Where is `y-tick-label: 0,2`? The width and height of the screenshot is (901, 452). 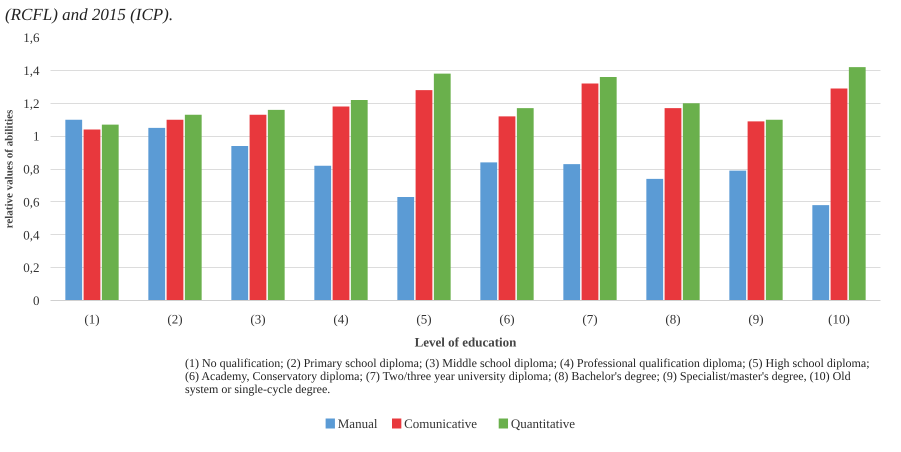 y-tick-label: 0,2 is located at coordinates (31, 268).